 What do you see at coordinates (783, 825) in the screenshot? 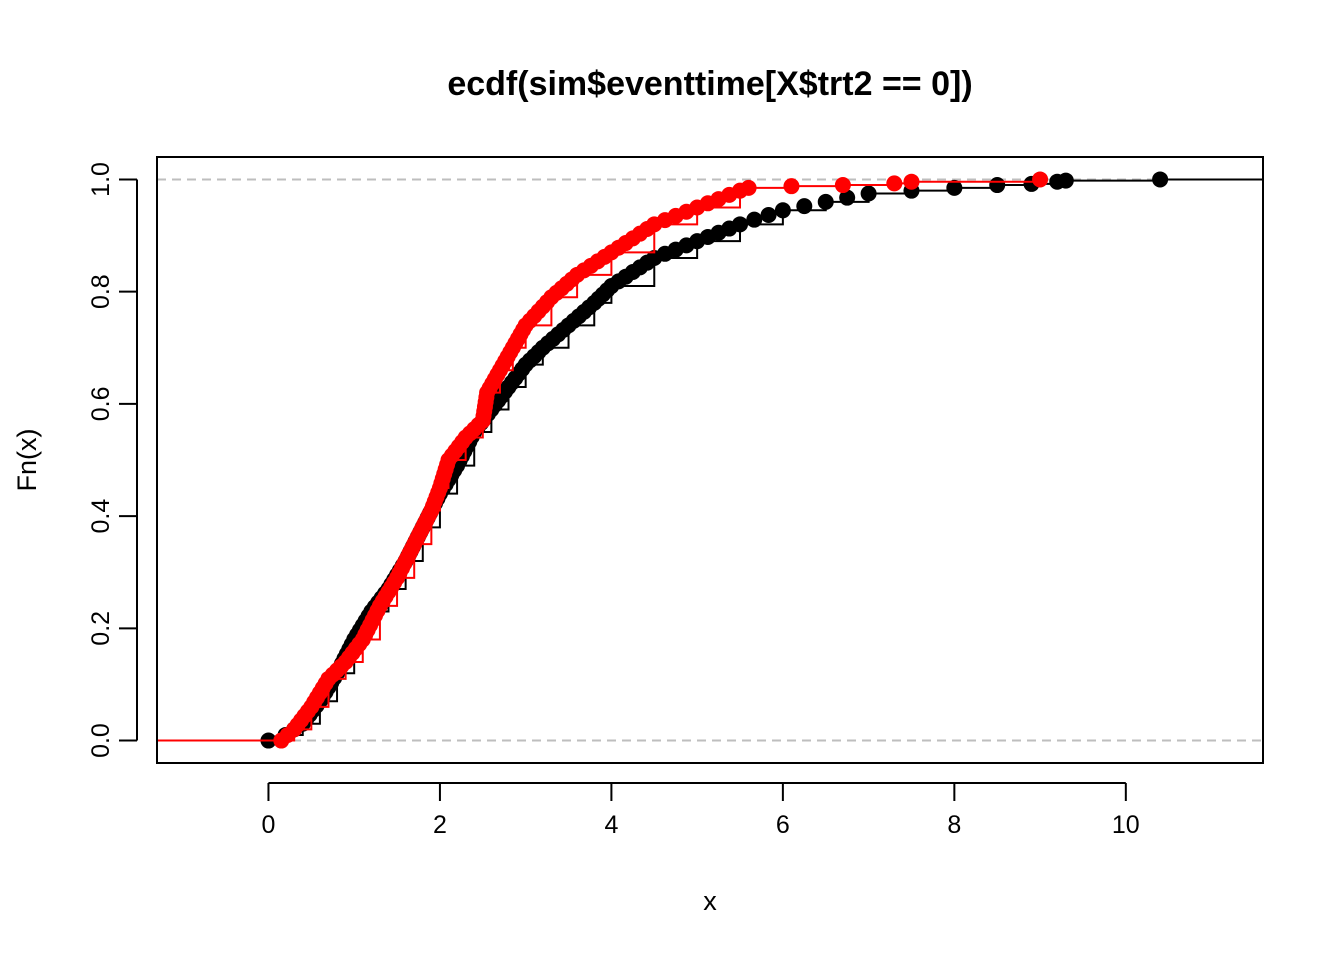
I see `x-tick-label: 6` at bounding box center [783, 825].